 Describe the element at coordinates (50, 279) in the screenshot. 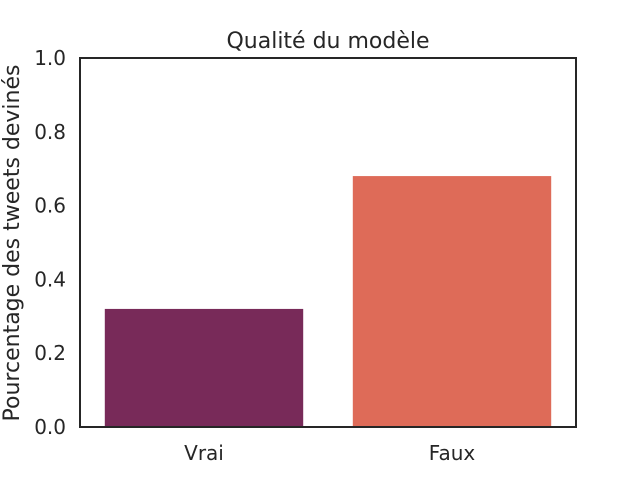

I see `y-tick-label: 0.4` at that location.